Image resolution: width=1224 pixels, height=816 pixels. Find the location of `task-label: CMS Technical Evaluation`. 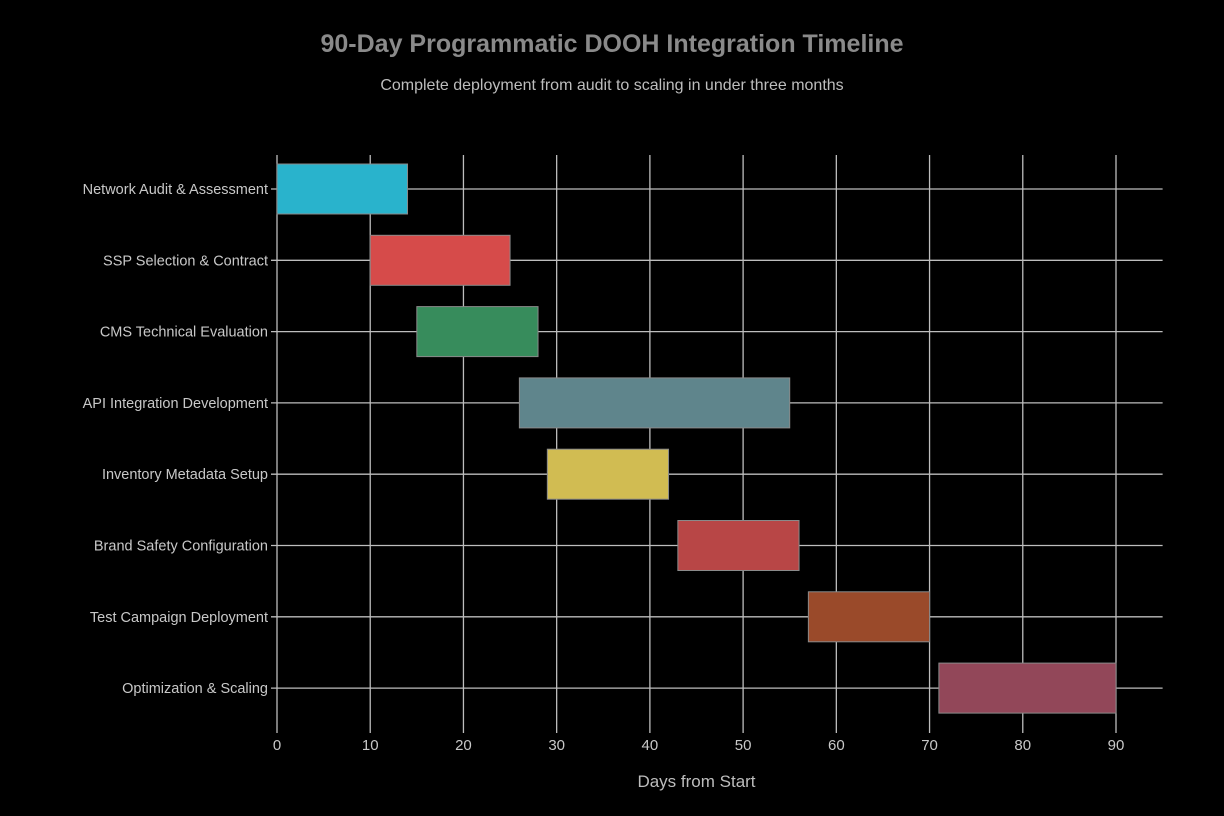

task-label: CMS Technical Evaluation is located at coordinates (184, 333).